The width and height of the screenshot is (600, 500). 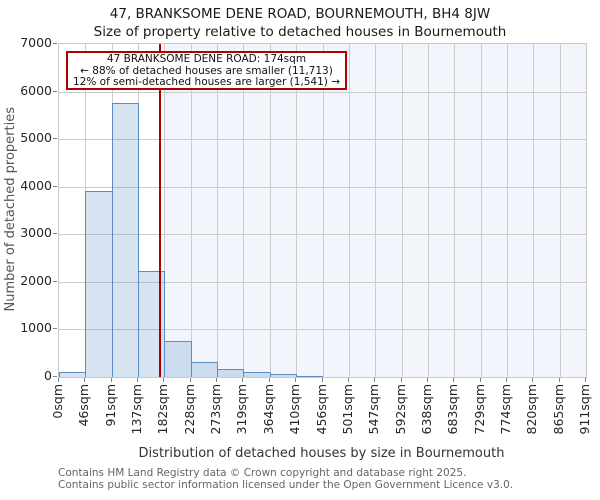 What do you see at coordinates (268, 409) in the screenshot?
I see `x-tick-label: 364sqm` at bounding box center [268, 409].